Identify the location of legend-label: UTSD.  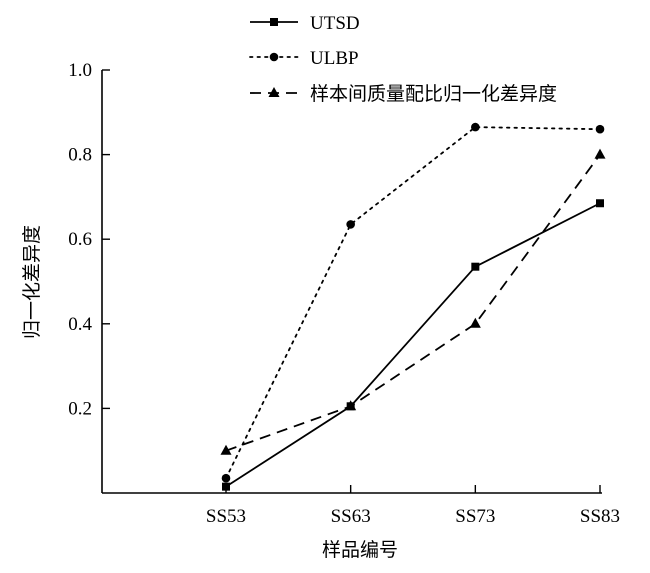
(335, 23).